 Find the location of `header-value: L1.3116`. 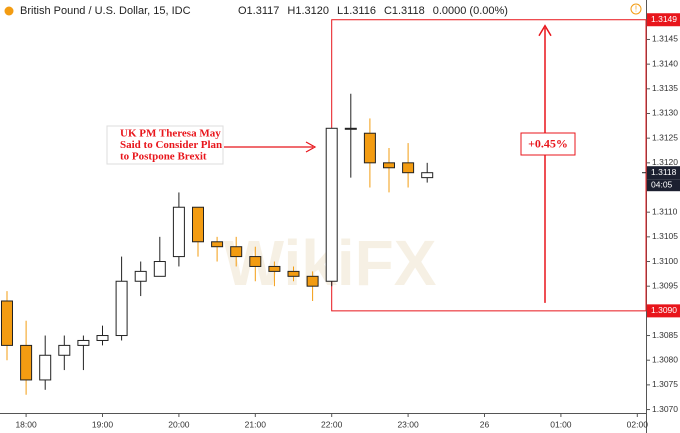

header-value: L1.3116 is located at coordinates (356, 11).